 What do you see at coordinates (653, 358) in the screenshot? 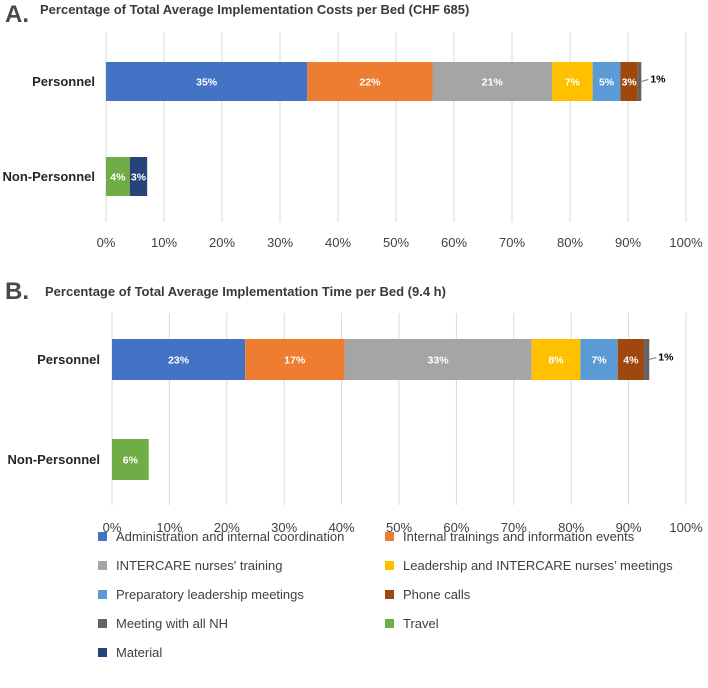
I see `panel-b-leader-line` at bounding box center [653, 358].